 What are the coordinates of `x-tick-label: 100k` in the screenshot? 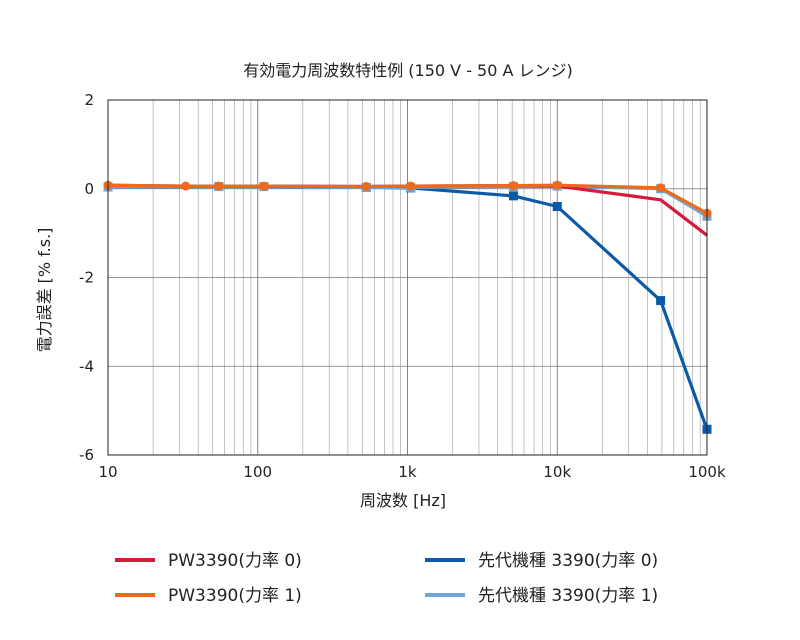 It's located at (707, 472).